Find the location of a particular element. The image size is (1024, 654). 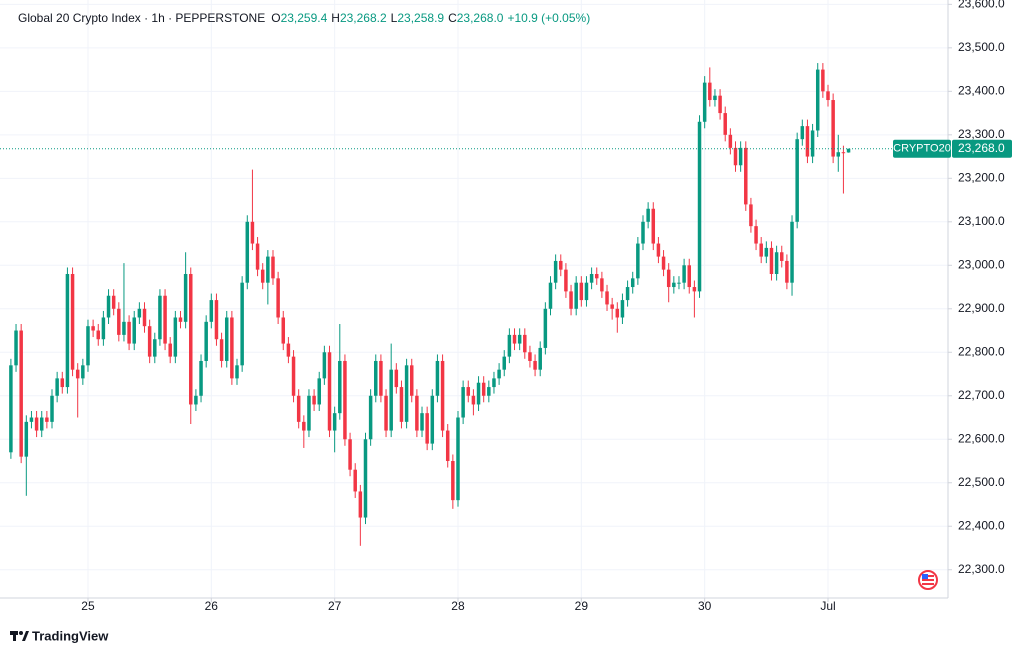

y-tick-label: 22,700.0 is located at coordinates (981, 395).